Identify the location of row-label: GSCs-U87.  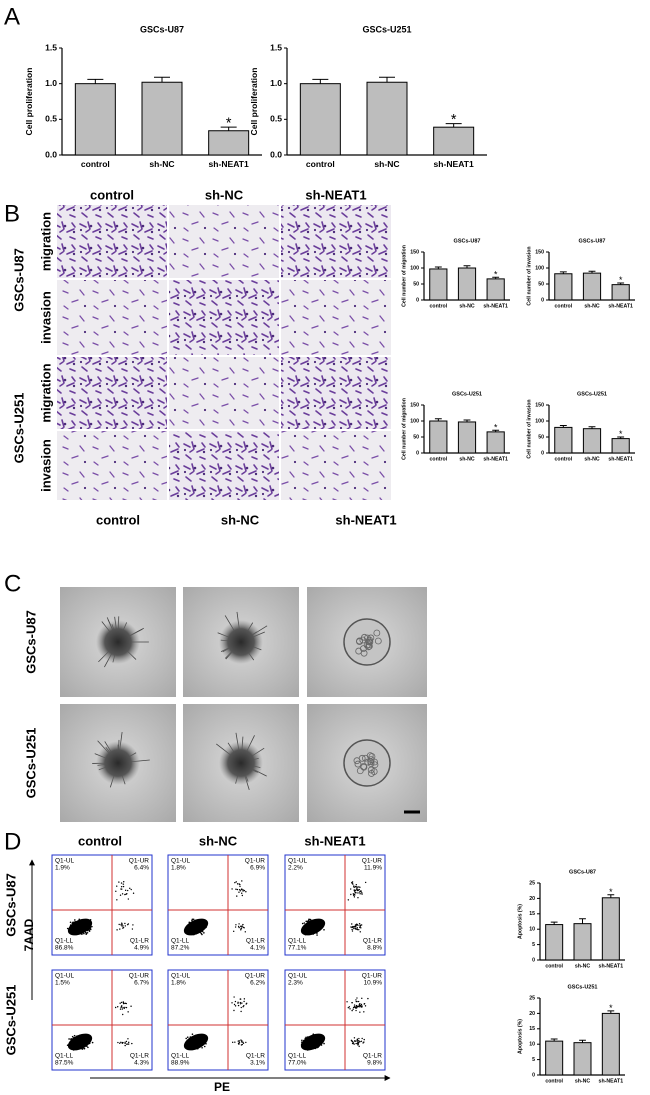
(10, 905).